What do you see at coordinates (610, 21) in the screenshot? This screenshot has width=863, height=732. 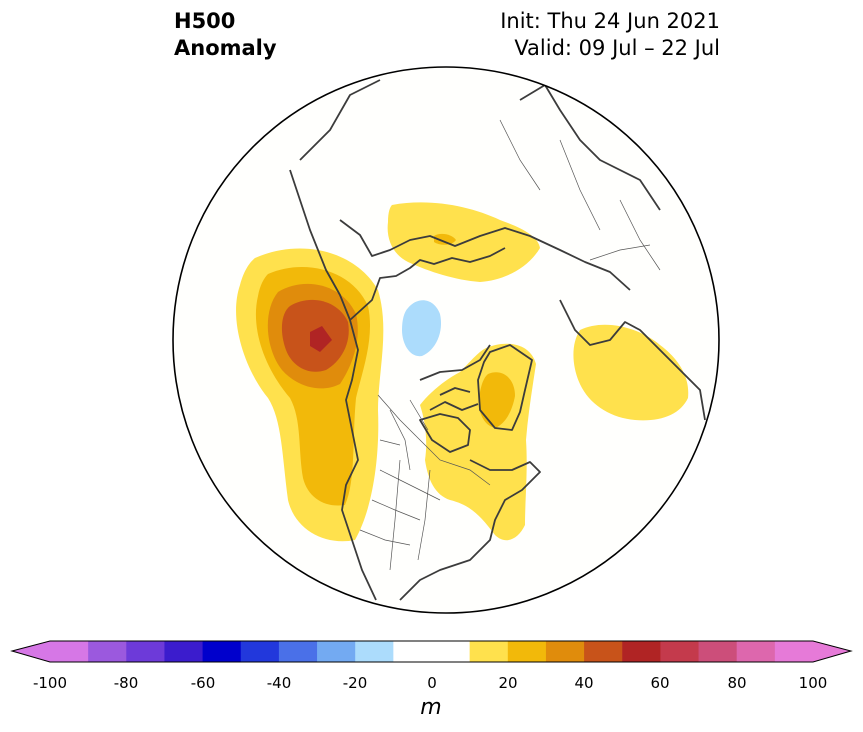 I see `init-date: Init: Thu 24 Jun 2021` at bounding box center [610, 21].